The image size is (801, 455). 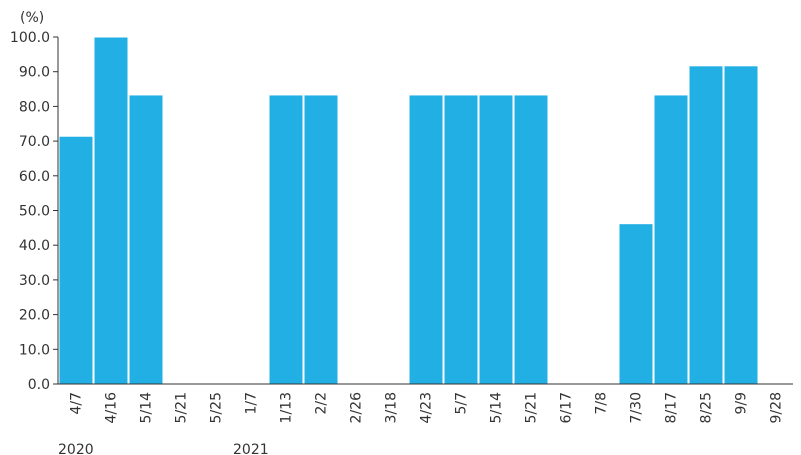 I want to click on x-tick-label: 4/23, so click(x=427, y=407).